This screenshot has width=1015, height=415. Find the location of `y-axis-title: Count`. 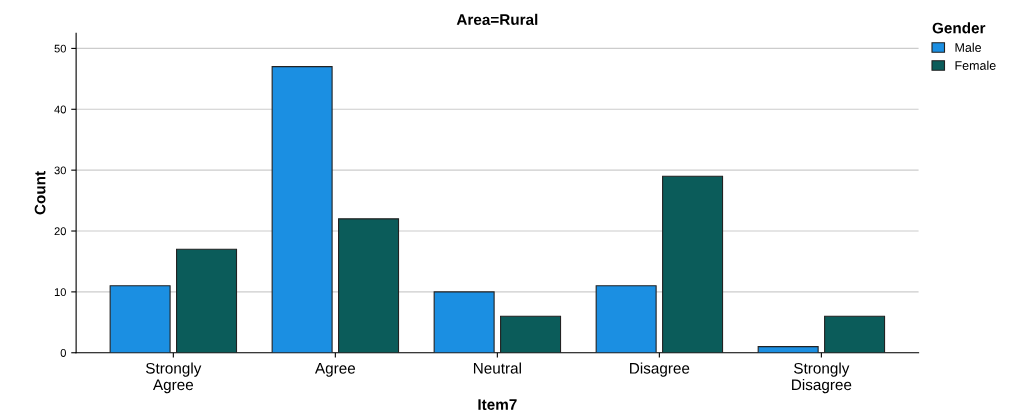

y-axis-title: Count is located at coordinates (40, 193).